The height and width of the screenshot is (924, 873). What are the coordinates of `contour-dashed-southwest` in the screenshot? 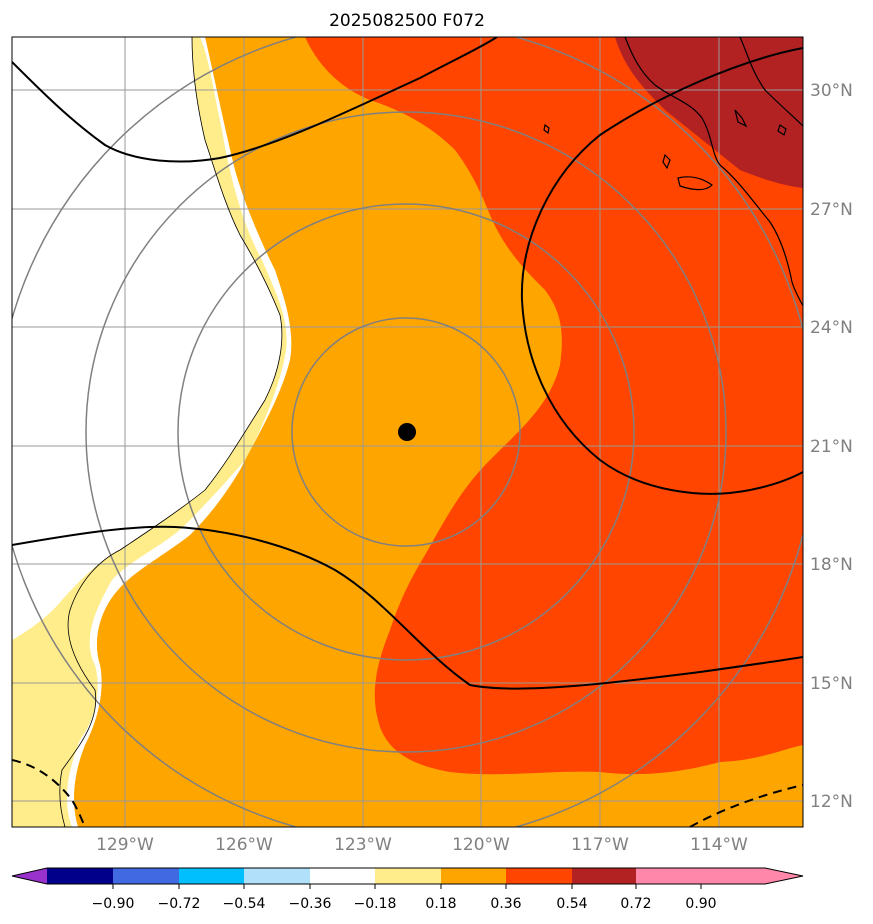 It's located at (49, 793).